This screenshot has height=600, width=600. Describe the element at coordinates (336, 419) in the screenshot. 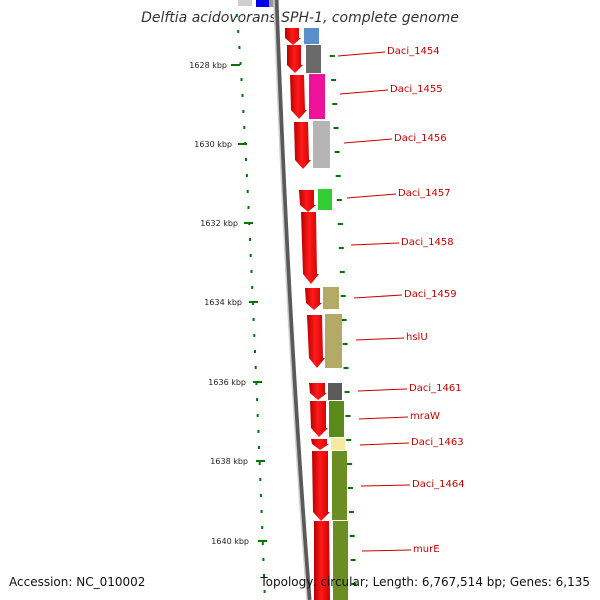

I see `gene-block-mraw` at that location.